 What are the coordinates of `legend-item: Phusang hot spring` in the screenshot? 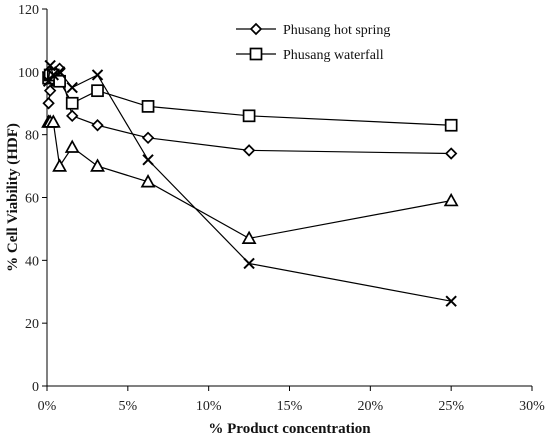 It's located at (313, 30).